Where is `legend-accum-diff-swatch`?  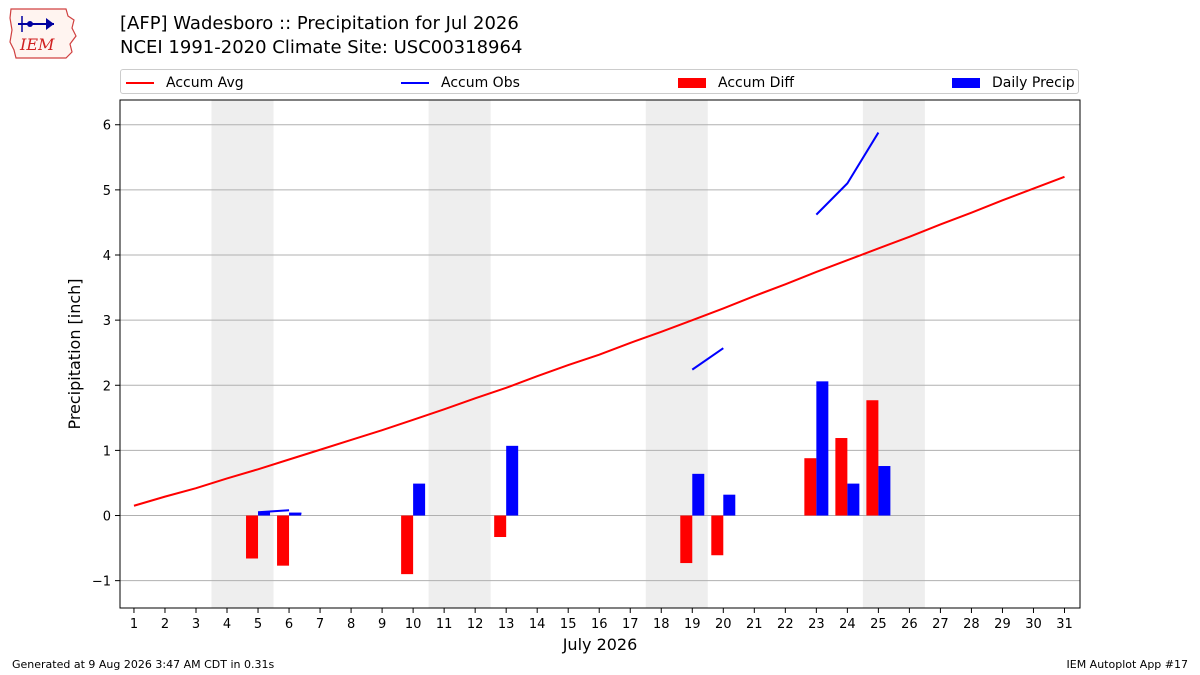 legend-accum-diff-swatch is located at coordinates (692, 82).